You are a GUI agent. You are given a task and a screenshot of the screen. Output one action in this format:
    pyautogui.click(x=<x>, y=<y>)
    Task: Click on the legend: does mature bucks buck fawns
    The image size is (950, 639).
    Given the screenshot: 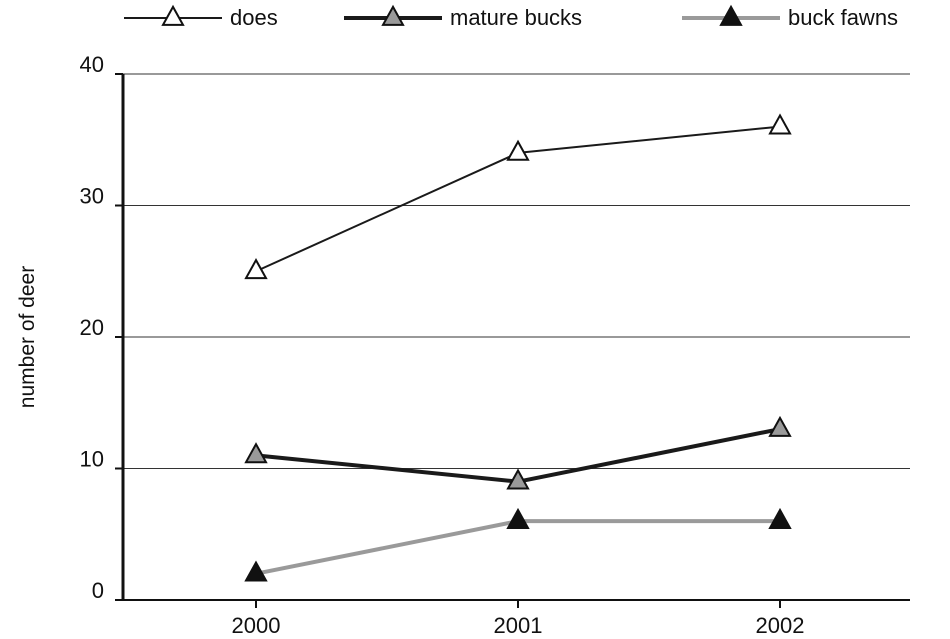 What is the action you would take?
    pyautogui.click(x=511, y=17)
    